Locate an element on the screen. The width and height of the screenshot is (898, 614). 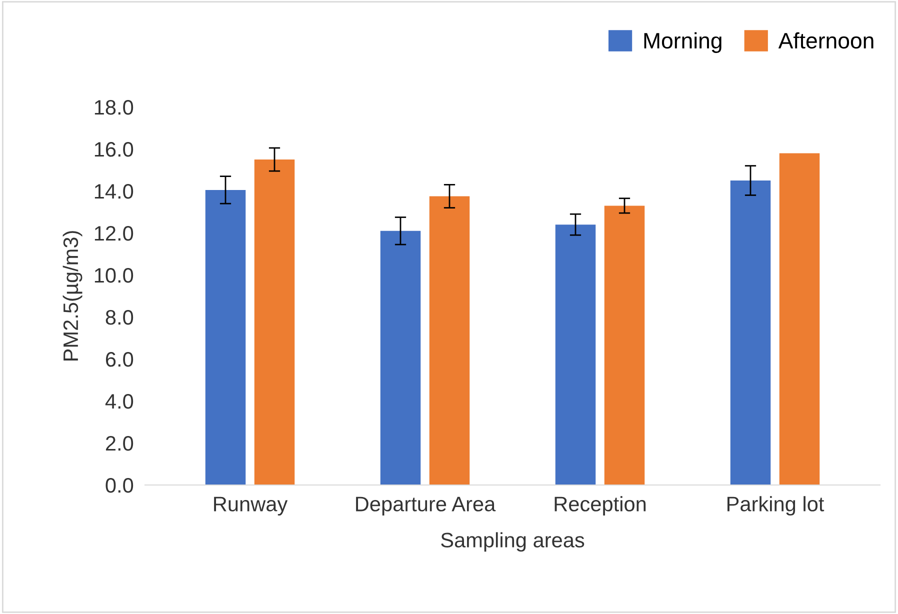
legend-label: Morning is located at coordinates (683, 42).